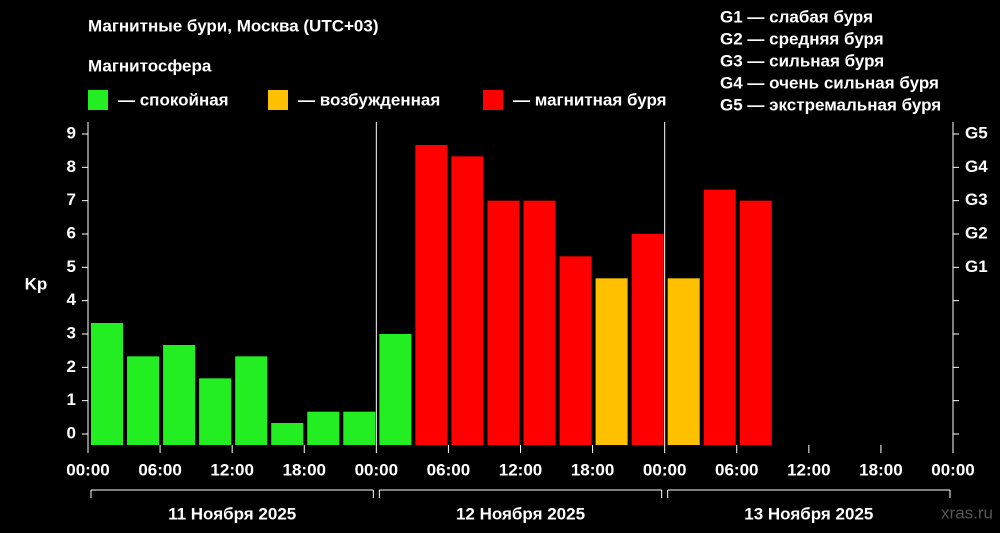  Describe the element at coordinates (590, 99) in the screenshot. I see `legend-label: — магнитная буря` at that location.